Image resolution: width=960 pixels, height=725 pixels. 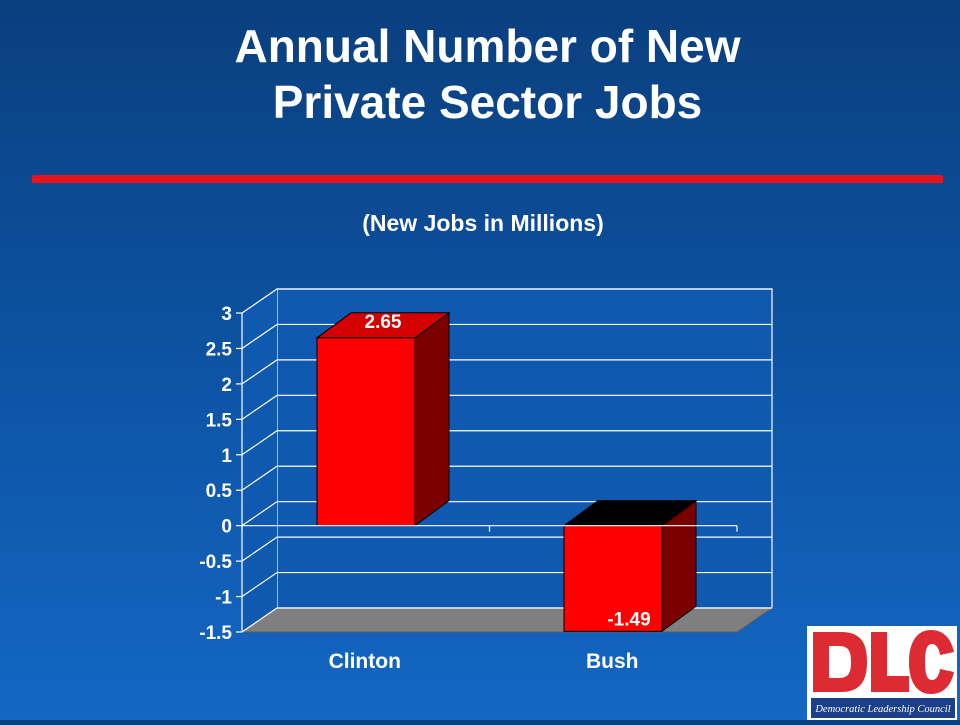 I want to click on chart-side-wall, so click(x=259, y=460).